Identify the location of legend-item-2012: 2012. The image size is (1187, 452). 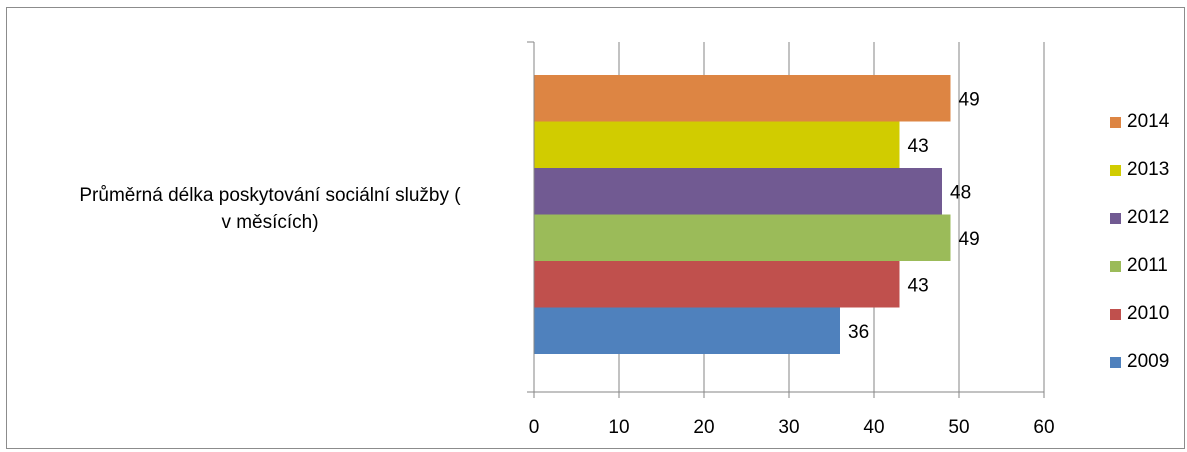
(1139, 218).